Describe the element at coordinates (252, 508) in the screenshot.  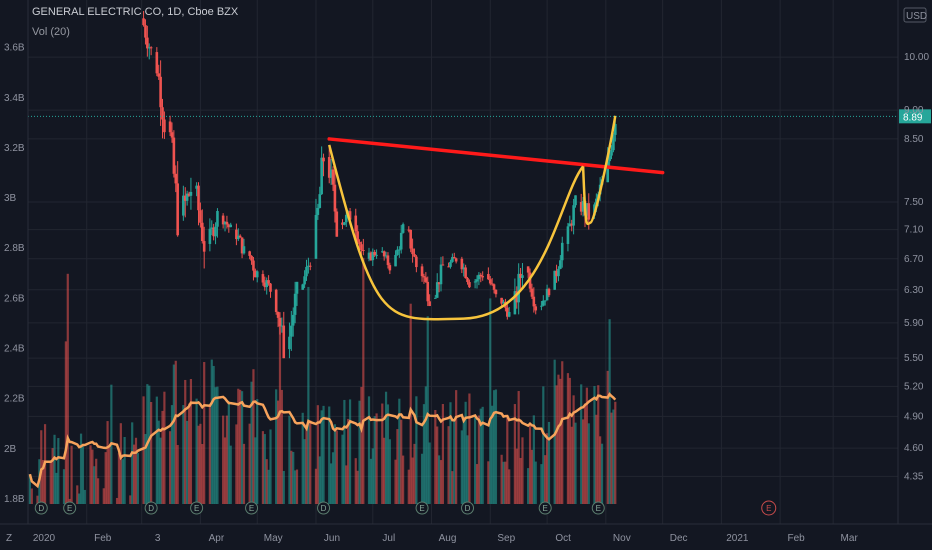
I see `earnings-badge` at that location.